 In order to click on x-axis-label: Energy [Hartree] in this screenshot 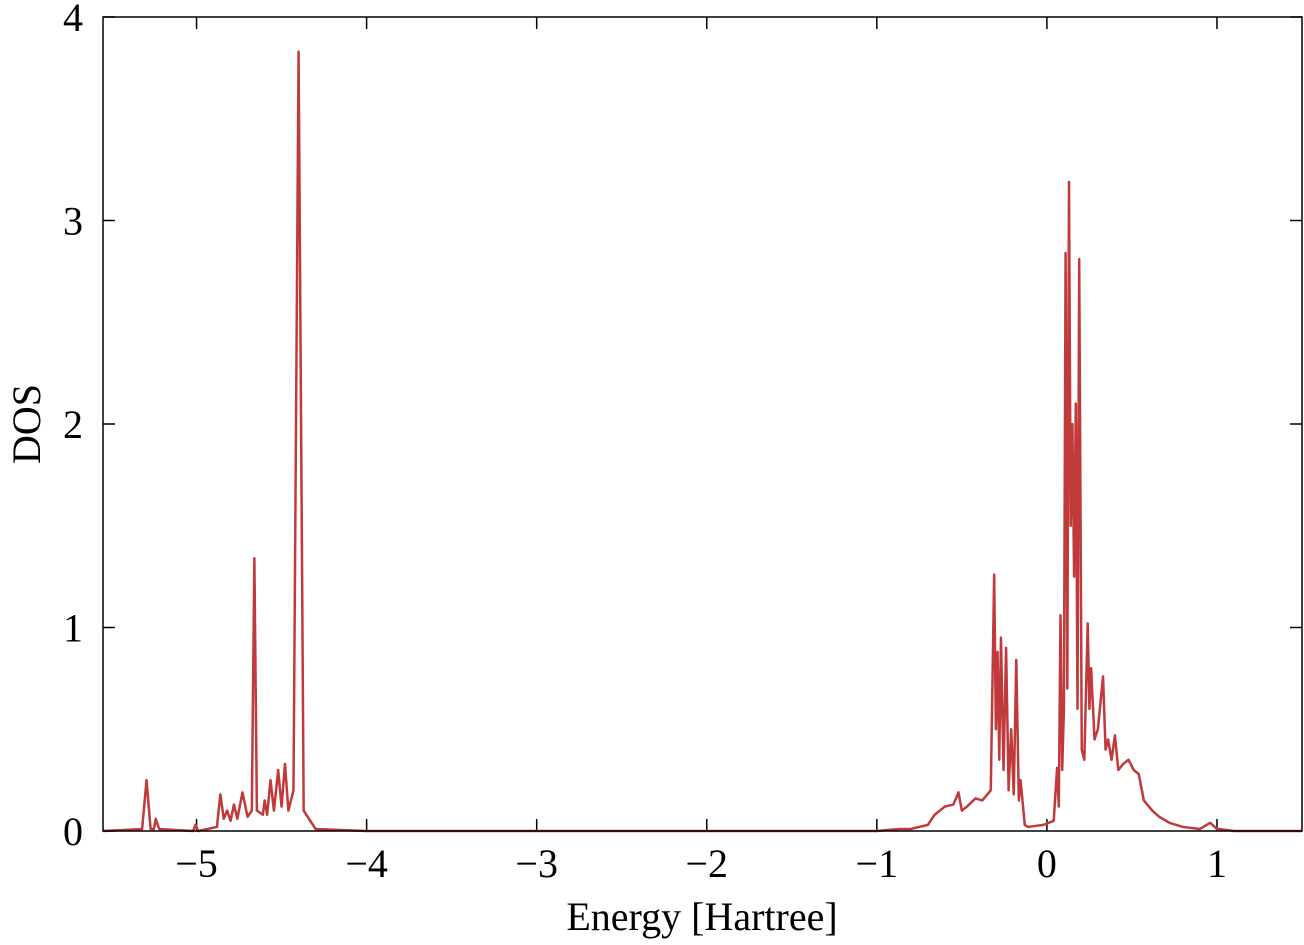, I will do `click(701, 916)`.